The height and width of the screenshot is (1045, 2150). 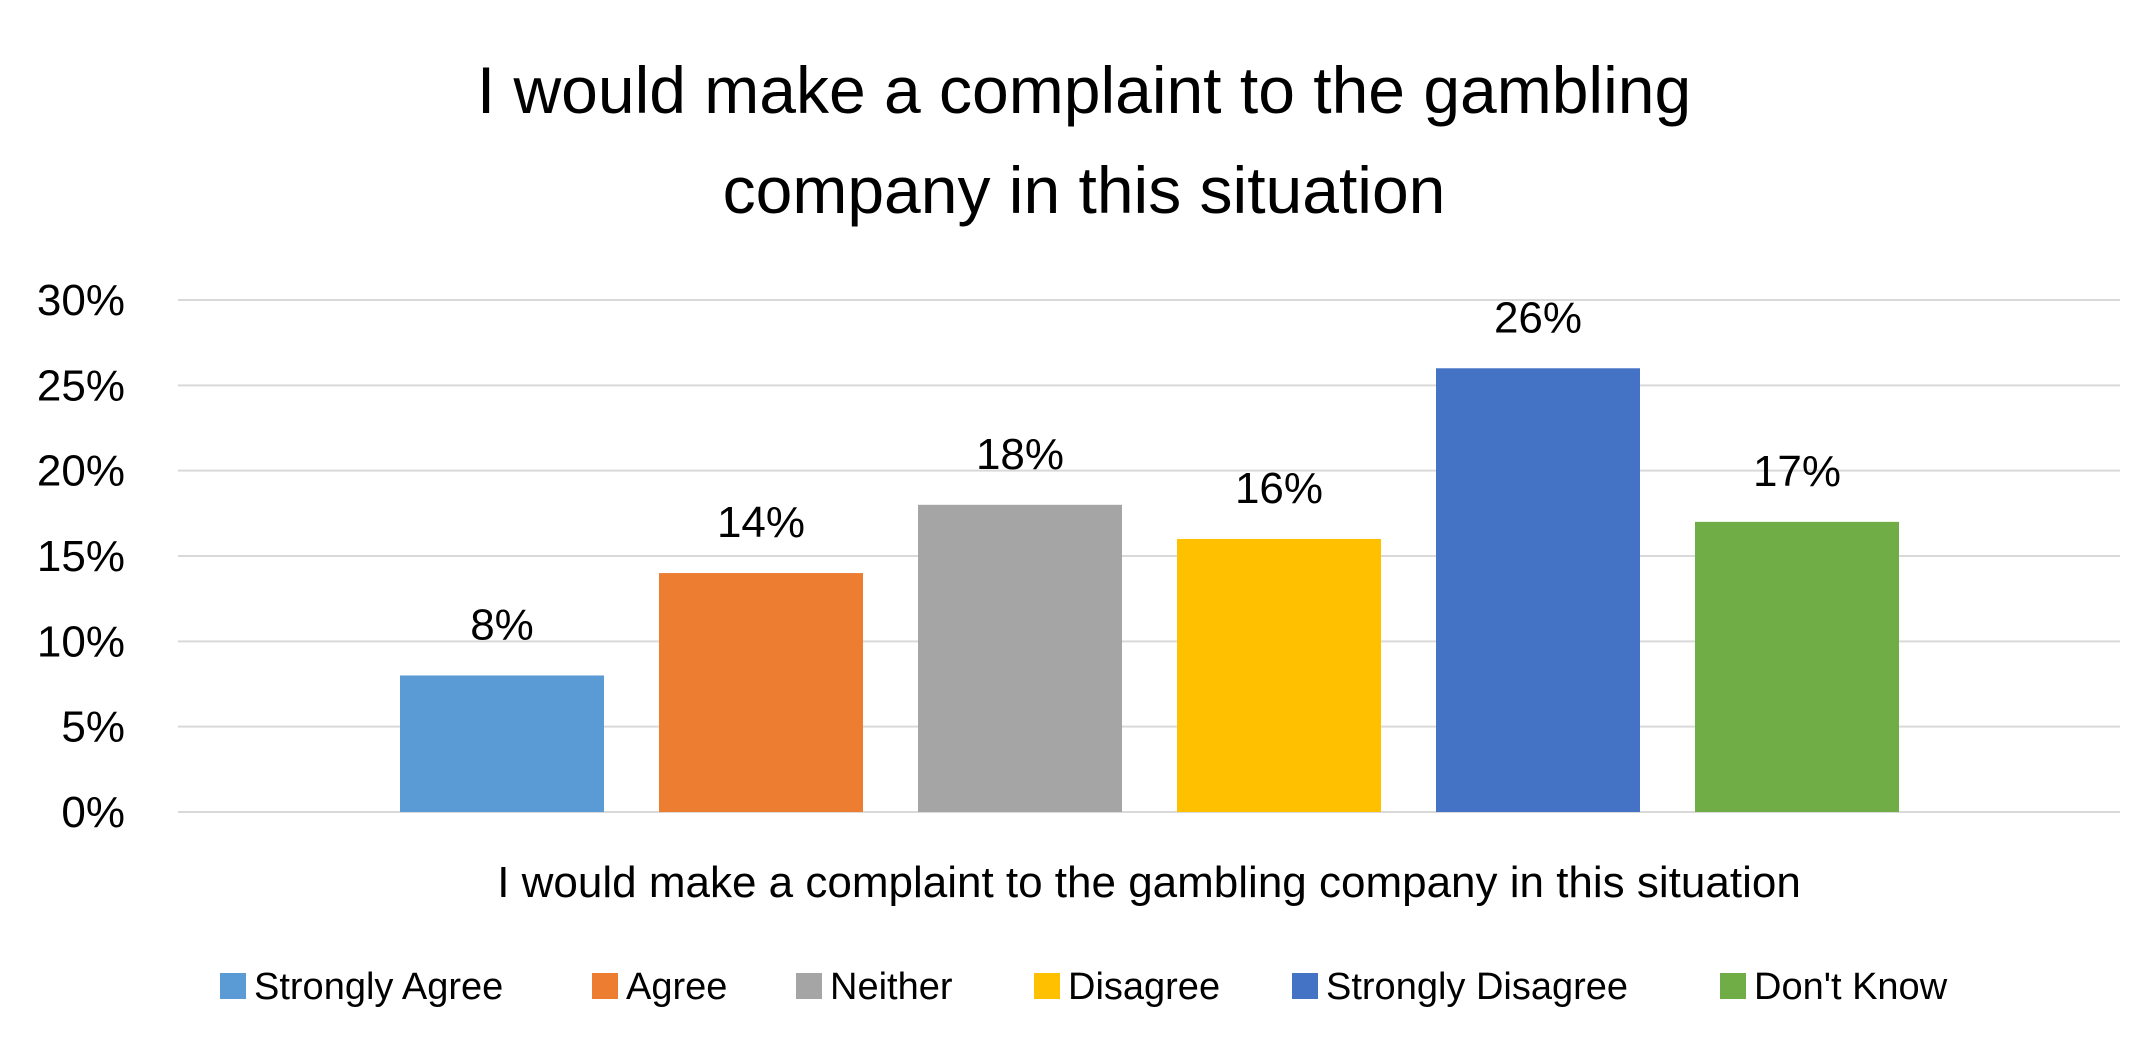 I want to click on y-tick-label: 30%, so click(x=81, y=300).